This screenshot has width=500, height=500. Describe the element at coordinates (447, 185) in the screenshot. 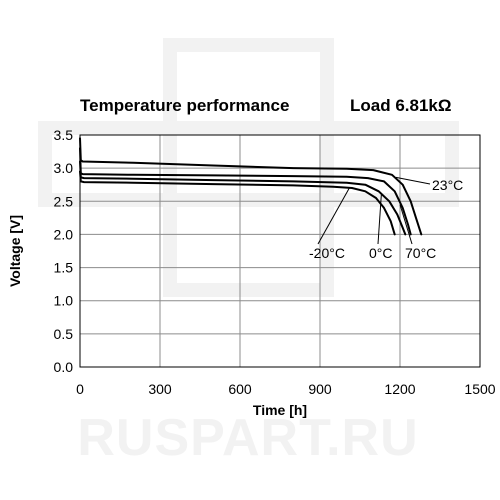

I see `series-label-23c: 23°C` at that location.